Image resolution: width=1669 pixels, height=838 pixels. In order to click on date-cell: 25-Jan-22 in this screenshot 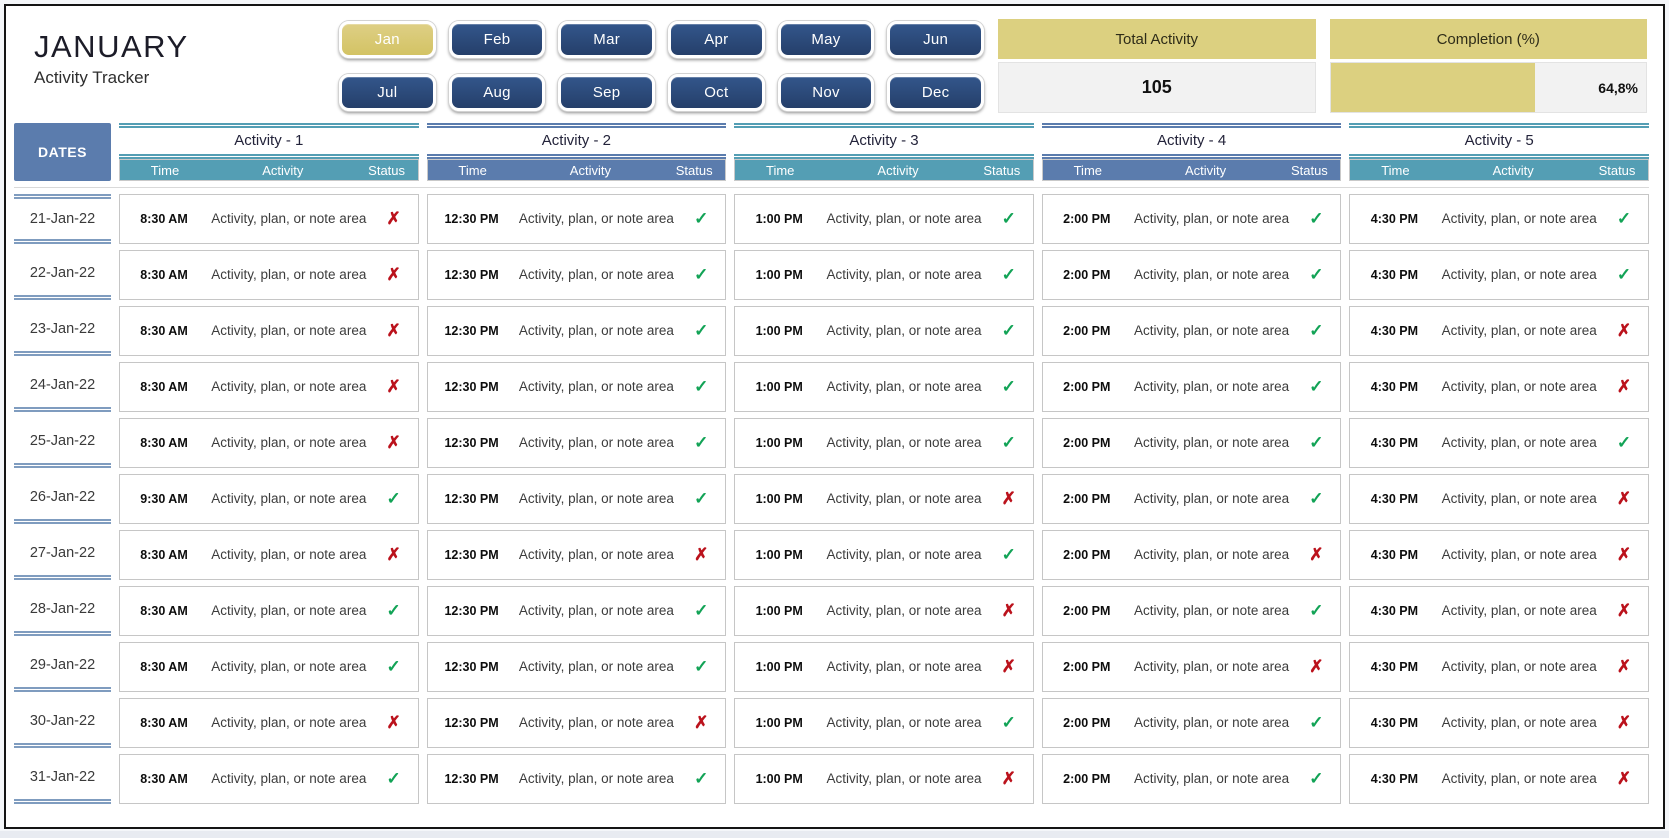, I will do `click(62, 443)`.